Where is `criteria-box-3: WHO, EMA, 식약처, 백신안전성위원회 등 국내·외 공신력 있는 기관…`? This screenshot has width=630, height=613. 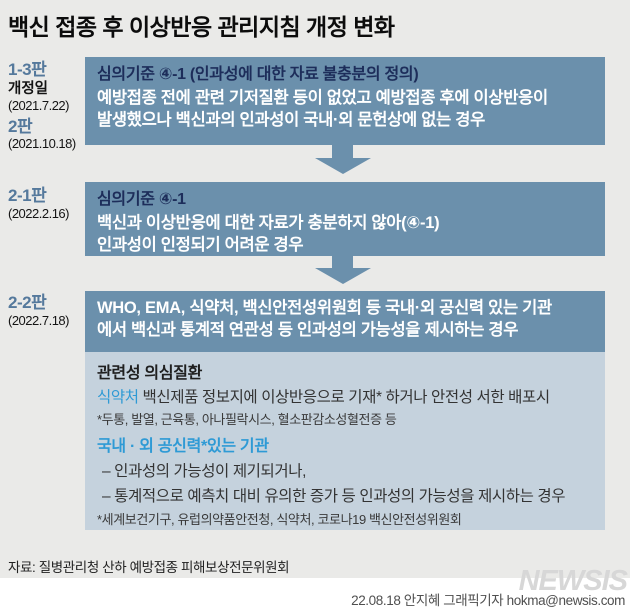 criteria-box-3: WHO, EMA, 식약처, 백신안전성위원회 등 국내·외 공신력 있는 기관… is located at coordinates (345, 321).